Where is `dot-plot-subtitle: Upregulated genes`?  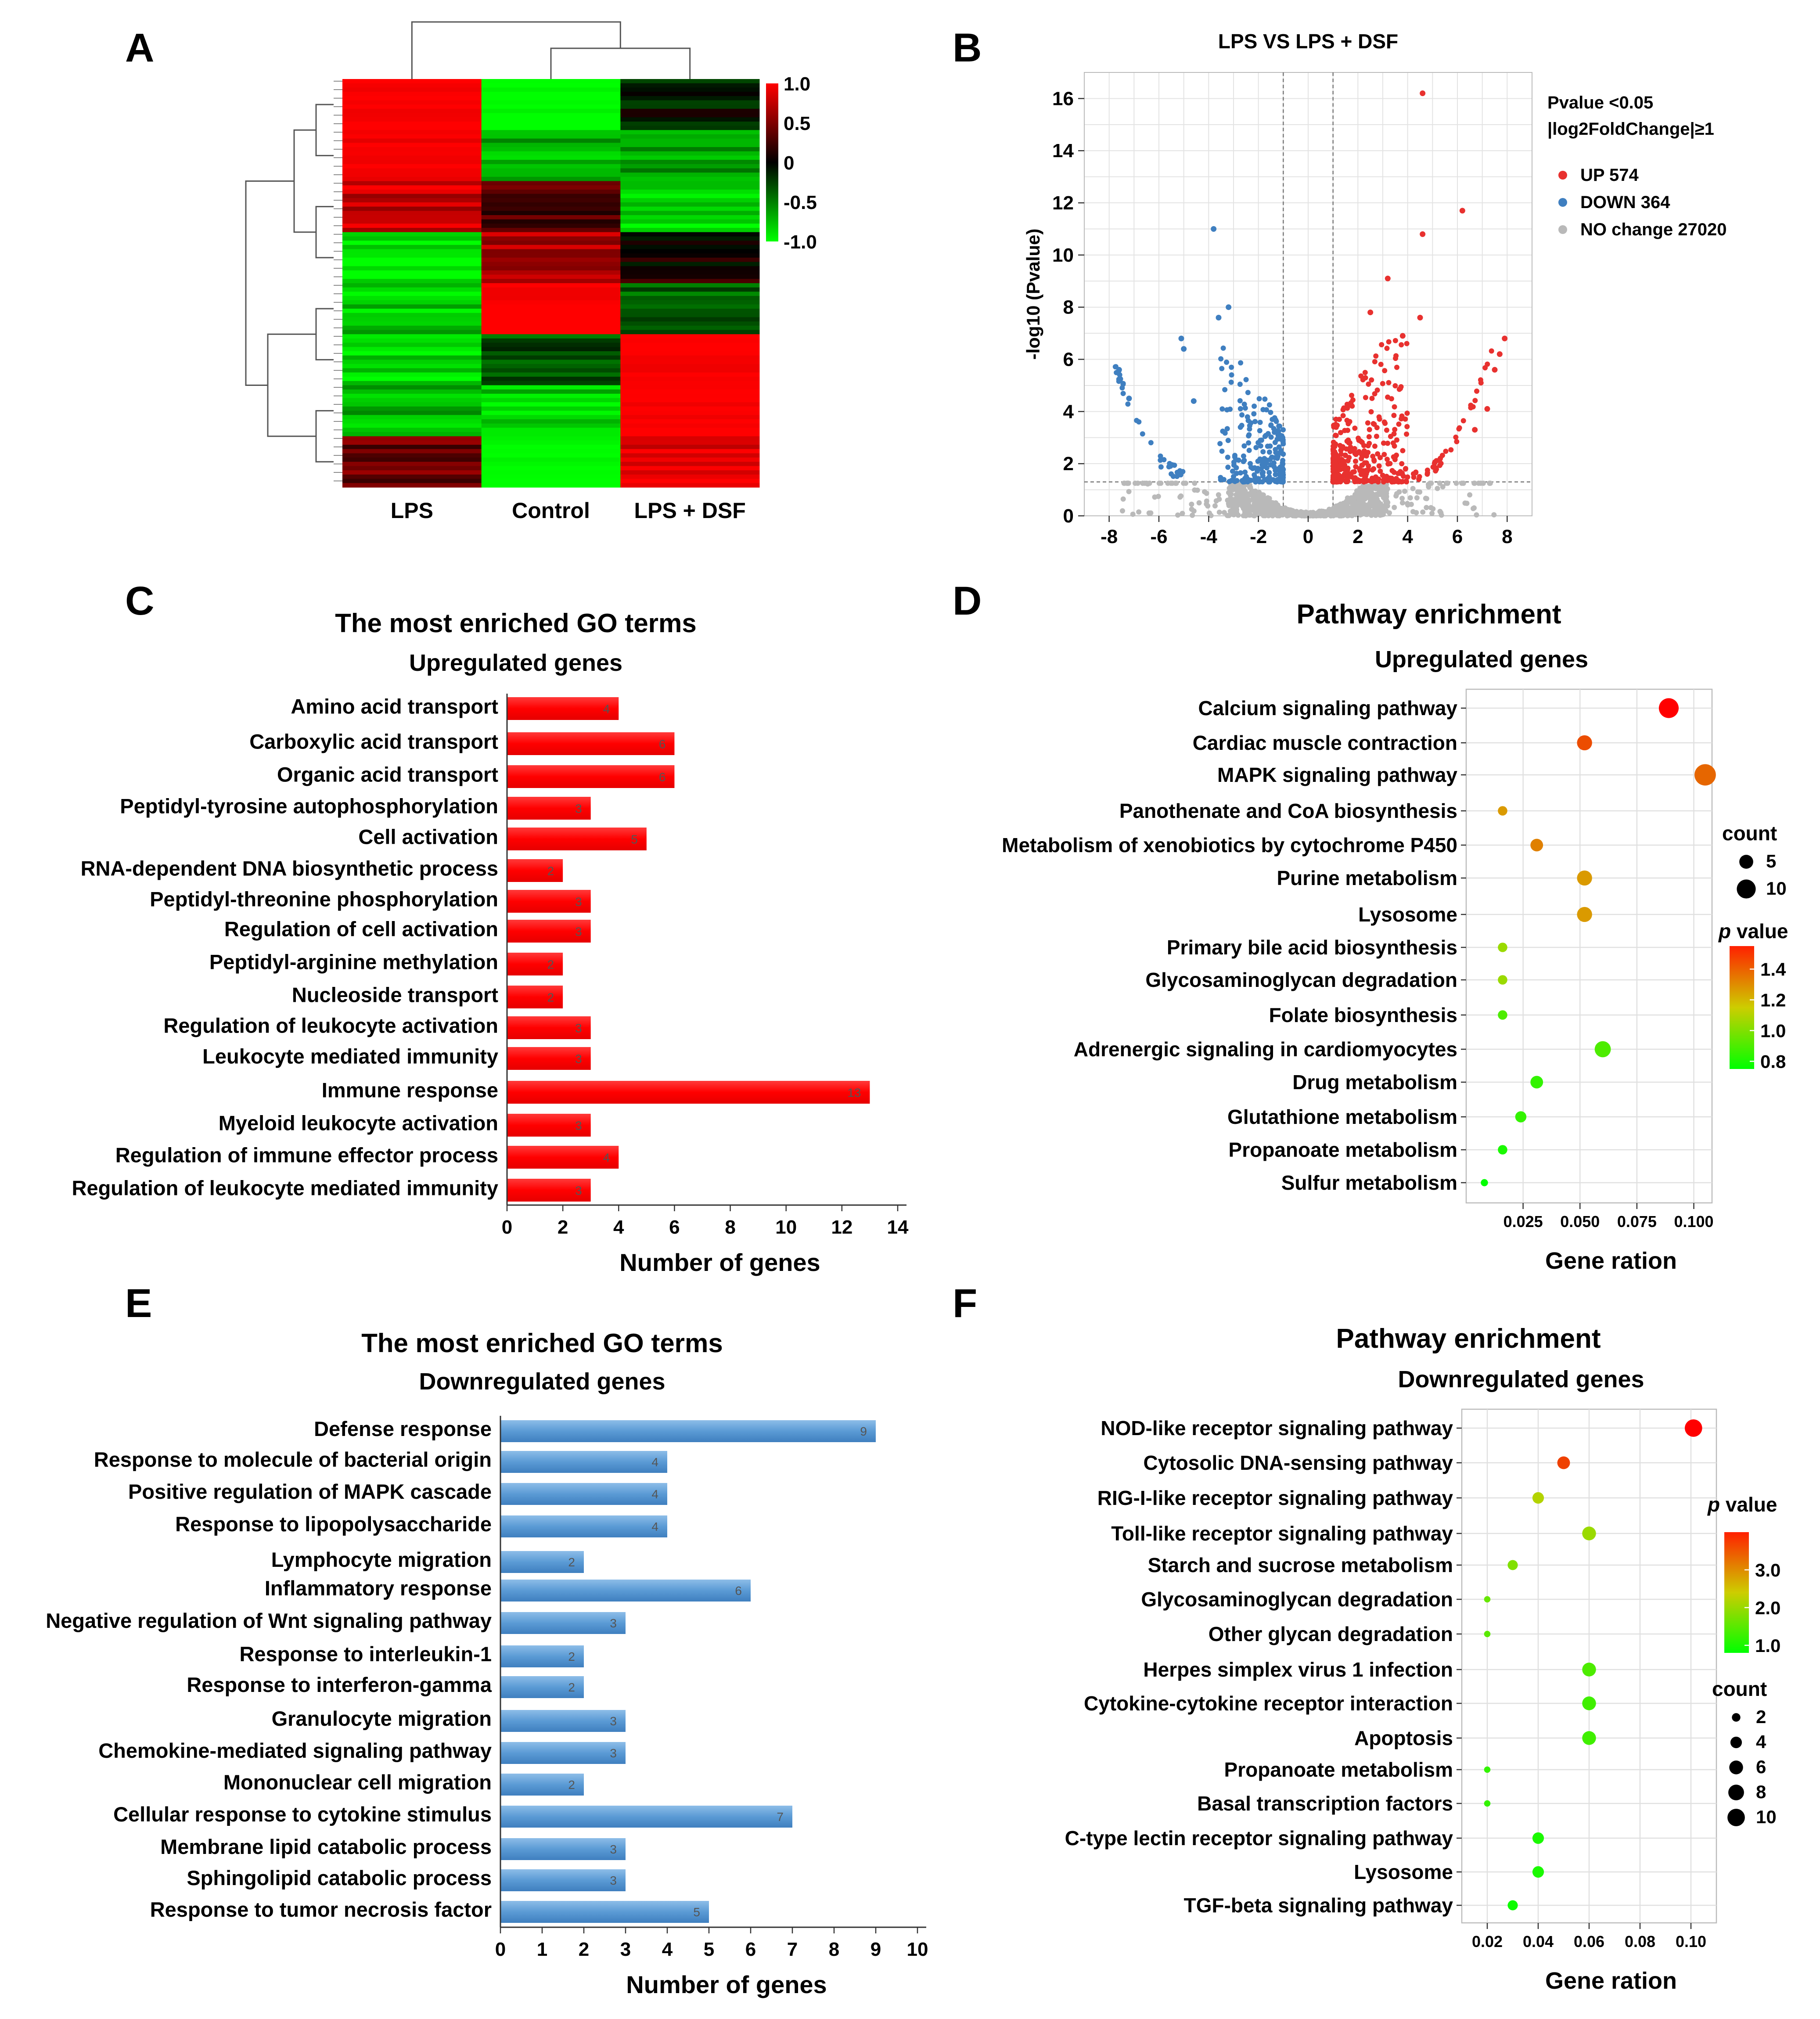
dot-plot-subtitle: Upregulated genes is located at coordinates (1481, 659).